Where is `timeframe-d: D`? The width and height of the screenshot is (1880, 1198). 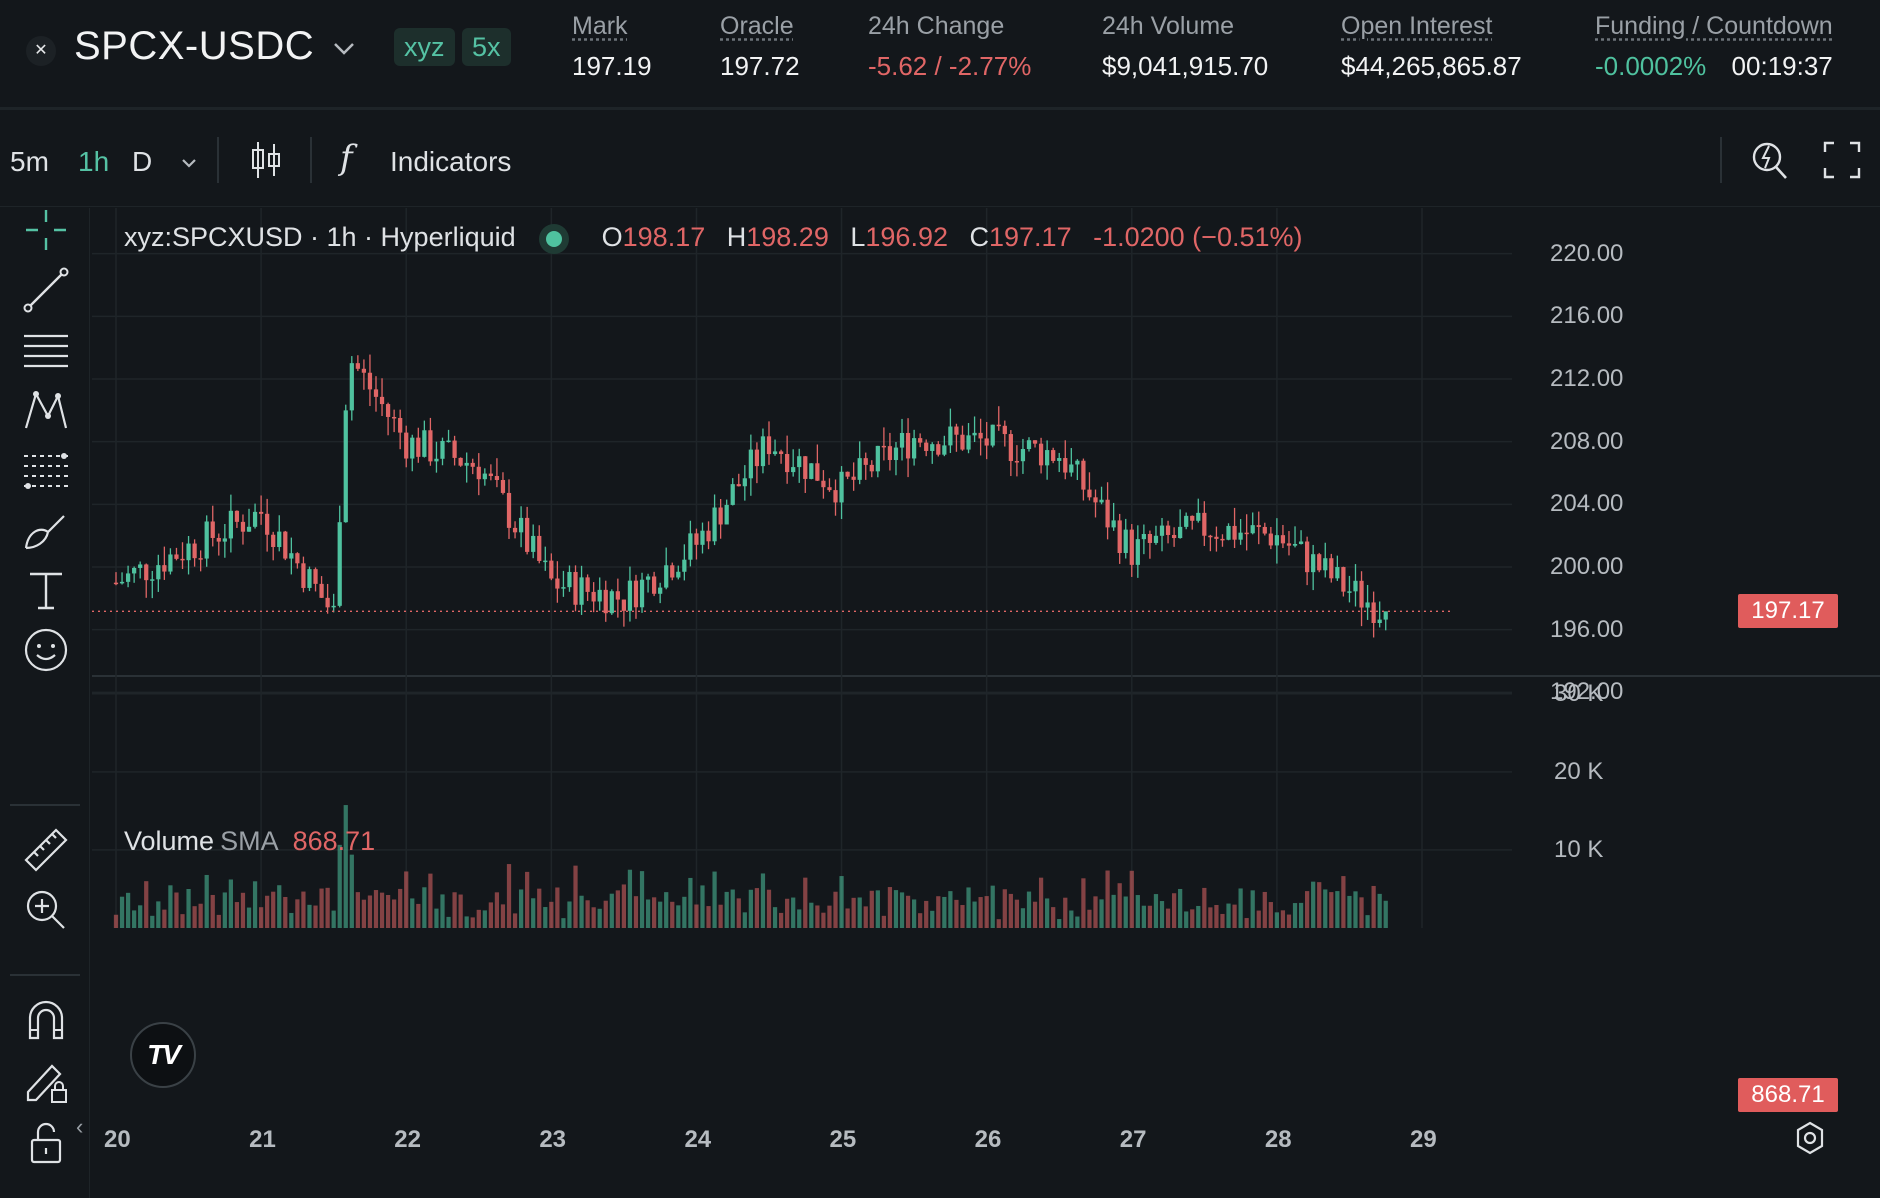 timeframe-d: D is located at coordinates (142, 161).